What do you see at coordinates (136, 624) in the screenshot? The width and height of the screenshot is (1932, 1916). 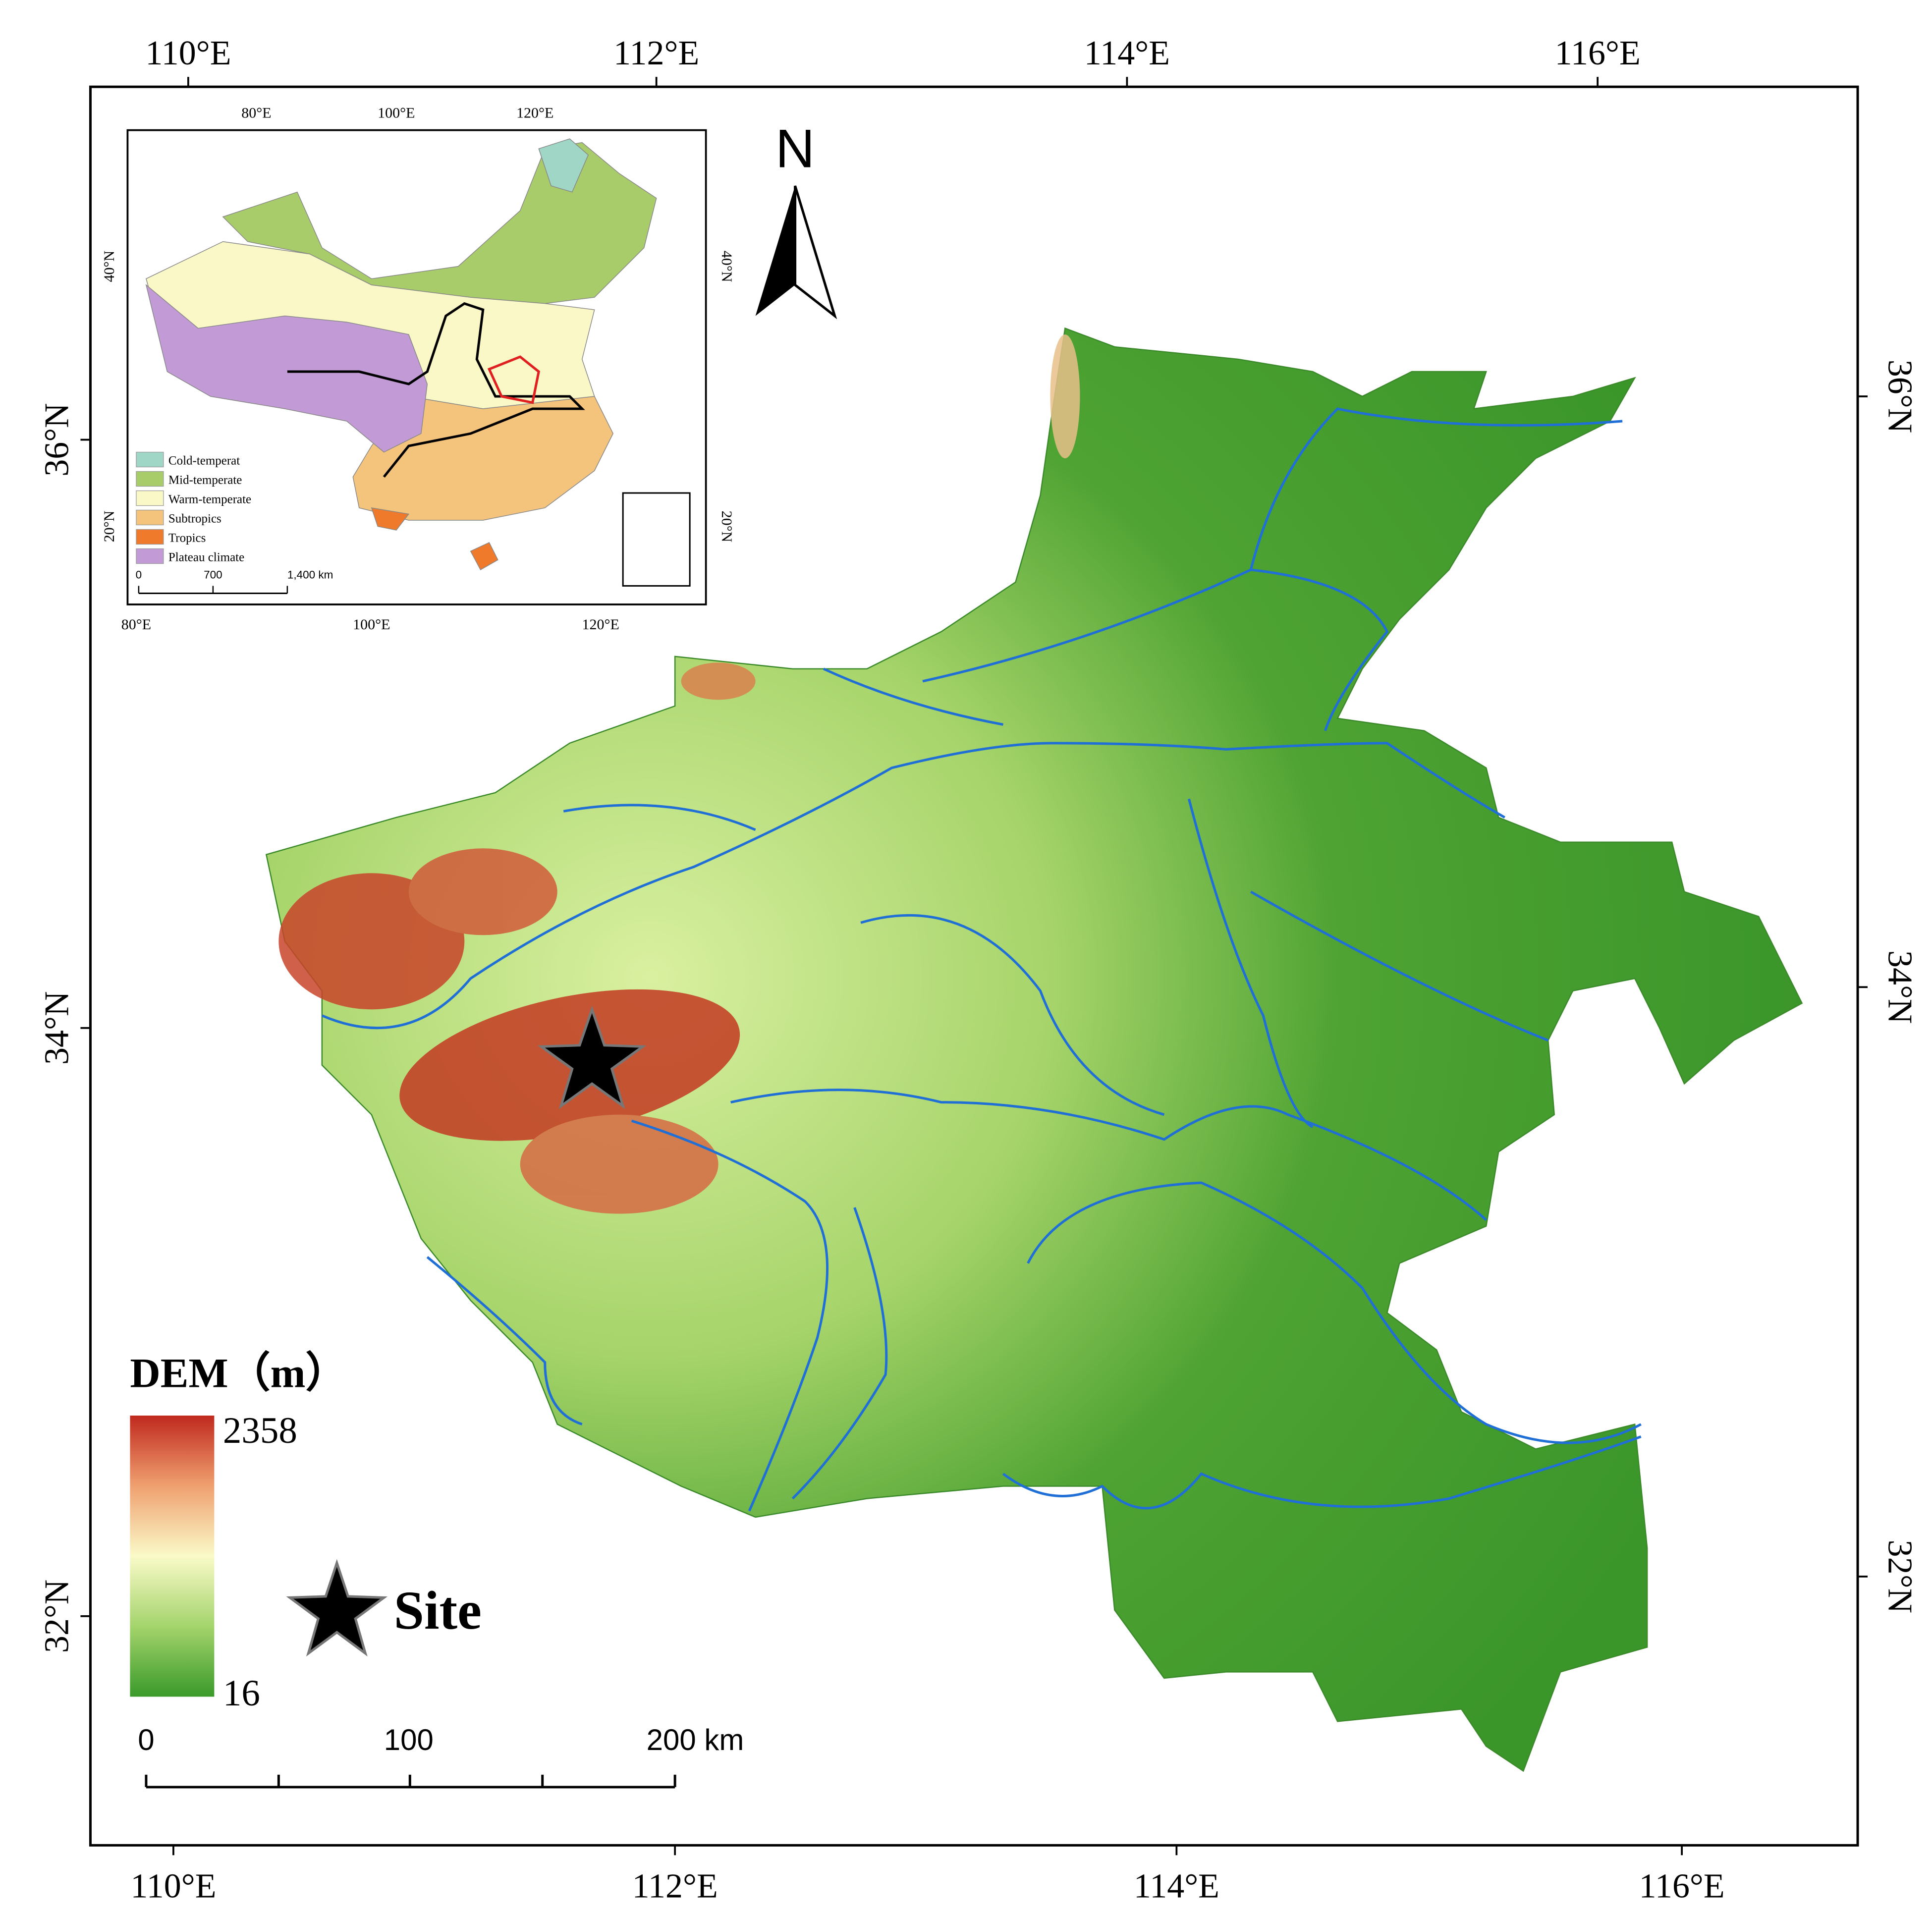 I see `inset-bottom-label: 80°E` at bounding box center [136, 624].